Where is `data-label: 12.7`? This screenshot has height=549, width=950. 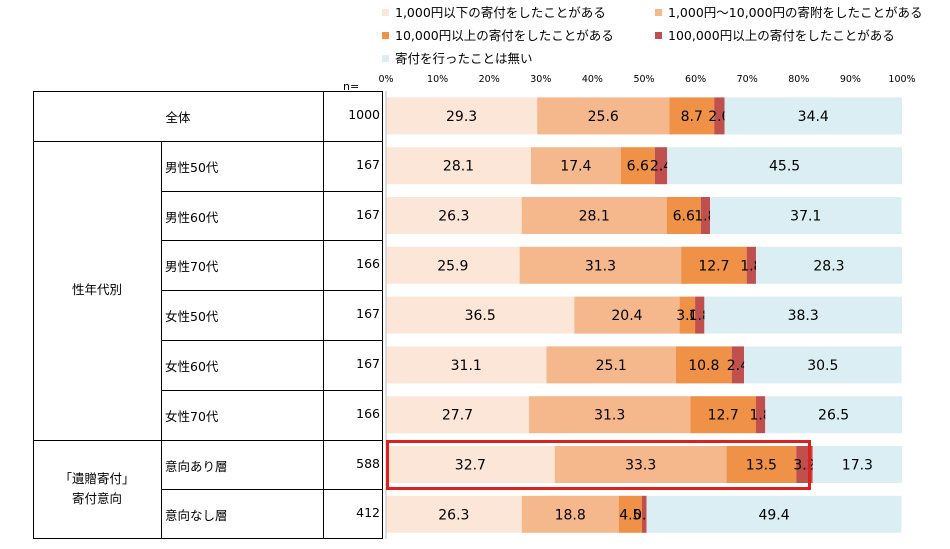 data-label: 12.7 is located at coordinates (723, 416).